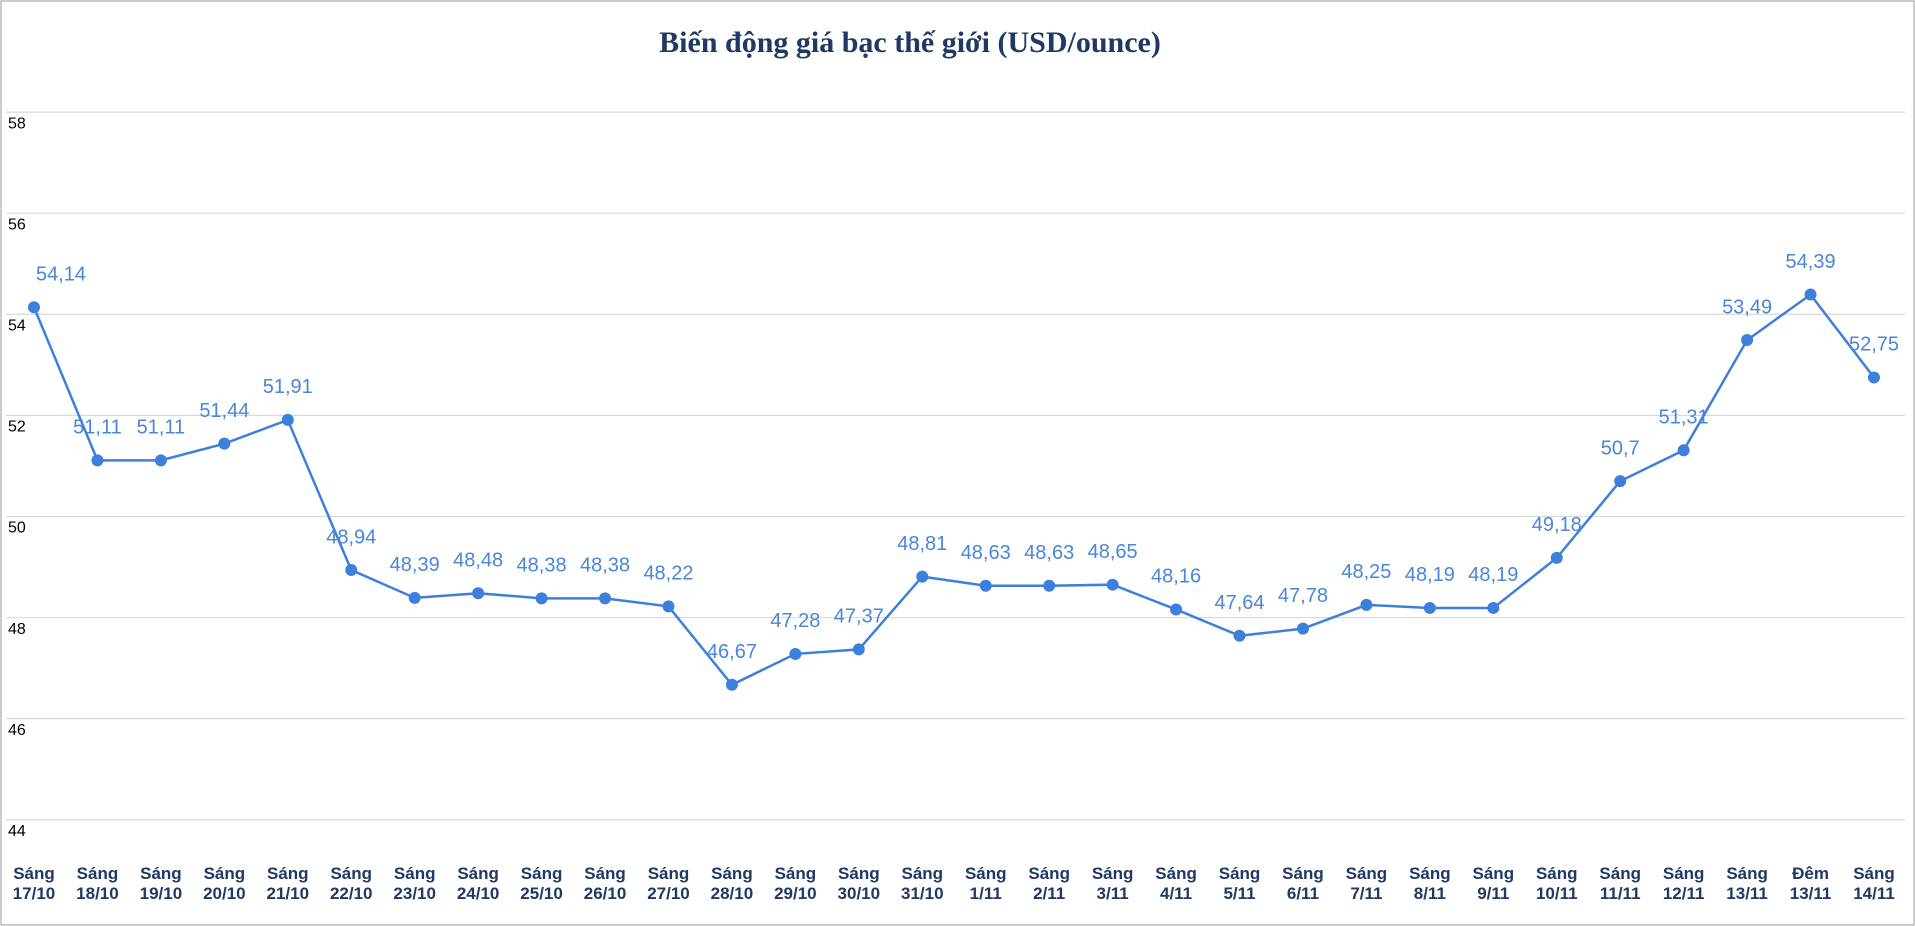 The height and width of the screenshot is (926, 1915). I want to click on x-tick-label: Sáng 17/10, so click(34, 883).